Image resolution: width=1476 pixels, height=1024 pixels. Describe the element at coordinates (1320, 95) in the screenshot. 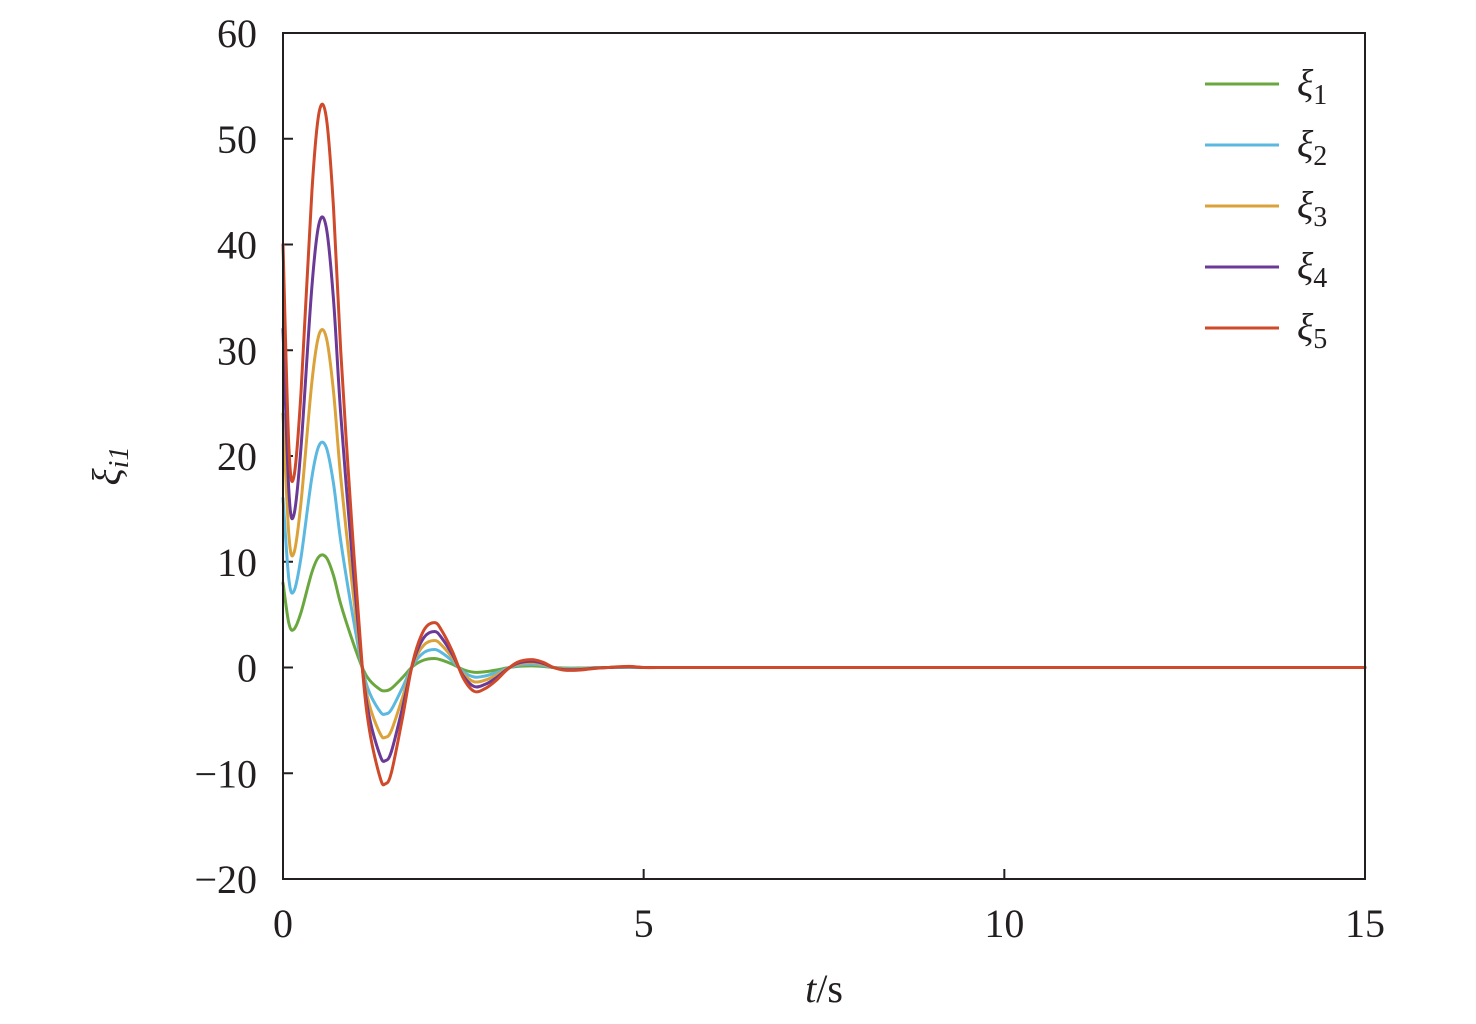

I see `legend-label-subscript: 1` at that location.